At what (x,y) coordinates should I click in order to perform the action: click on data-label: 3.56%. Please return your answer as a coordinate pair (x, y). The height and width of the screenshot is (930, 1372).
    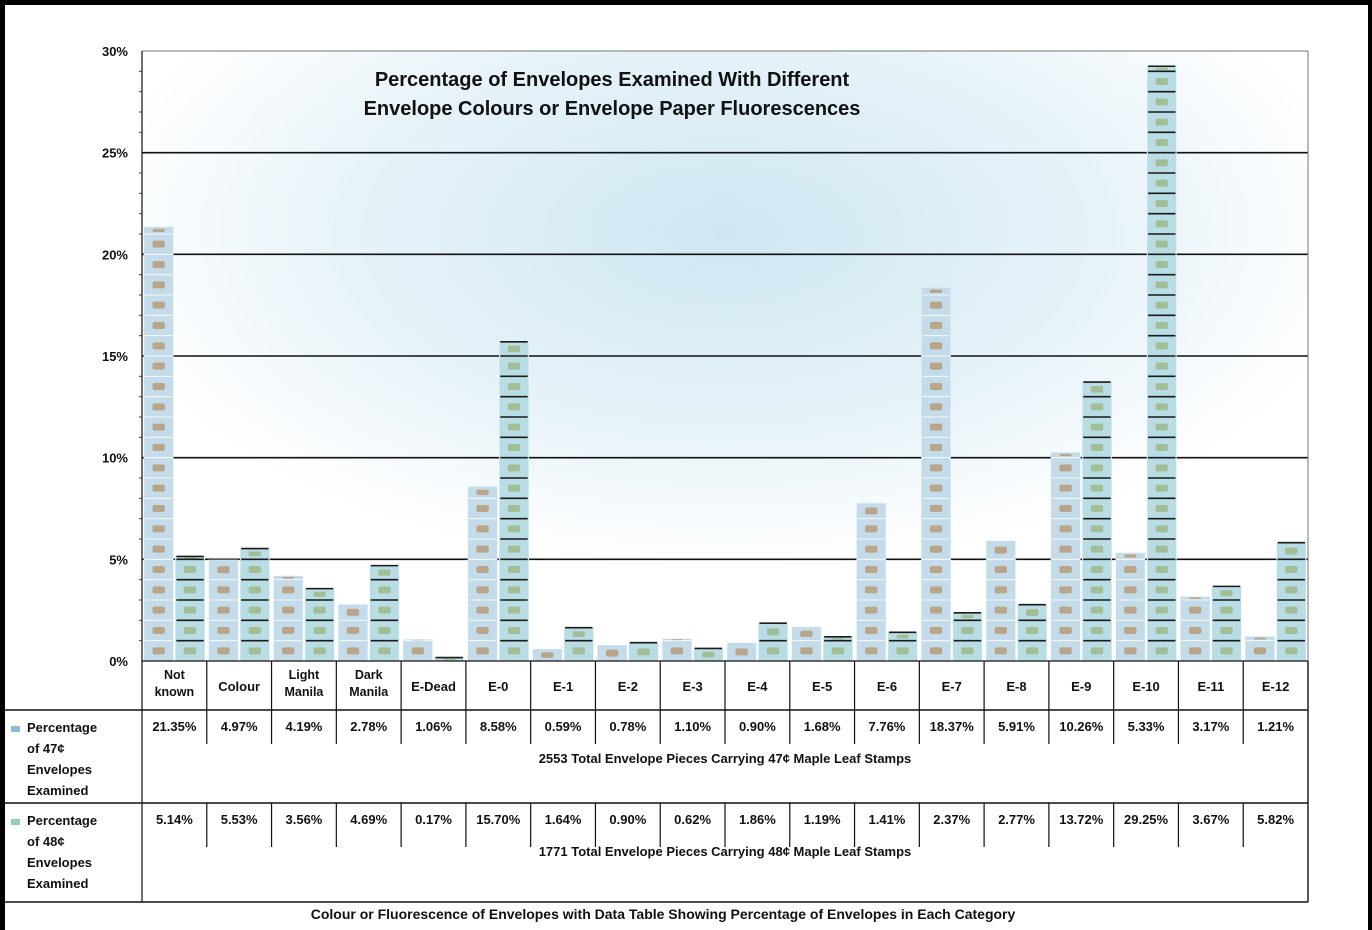
    Looking at the image, I should click on (304, 819).